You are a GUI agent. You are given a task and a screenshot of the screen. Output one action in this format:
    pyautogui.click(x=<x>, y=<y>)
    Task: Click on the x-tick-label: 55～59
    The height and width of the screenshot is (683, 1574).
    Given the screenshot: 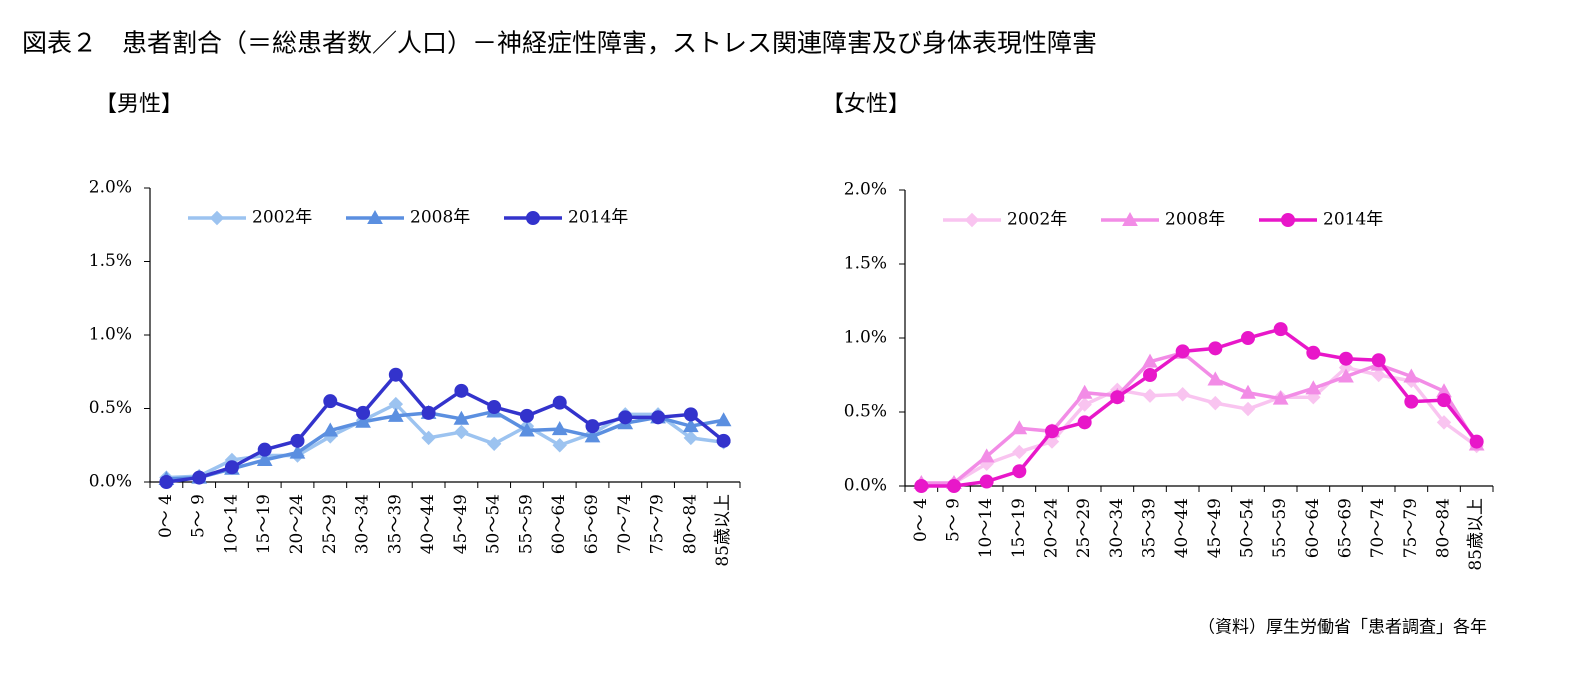 What is the action you would take?
    pyautogui.click(x=1280, y=528)
    